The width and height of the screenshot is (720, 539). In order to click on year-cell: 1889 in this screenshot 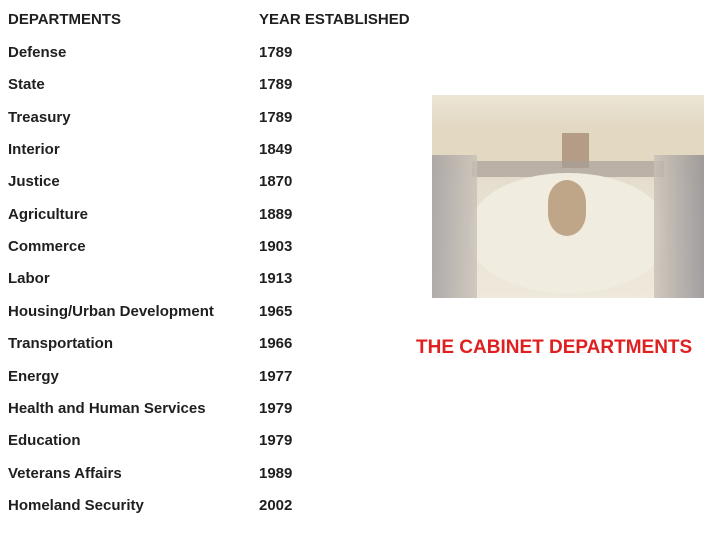, I will do `click(276, 214)`.